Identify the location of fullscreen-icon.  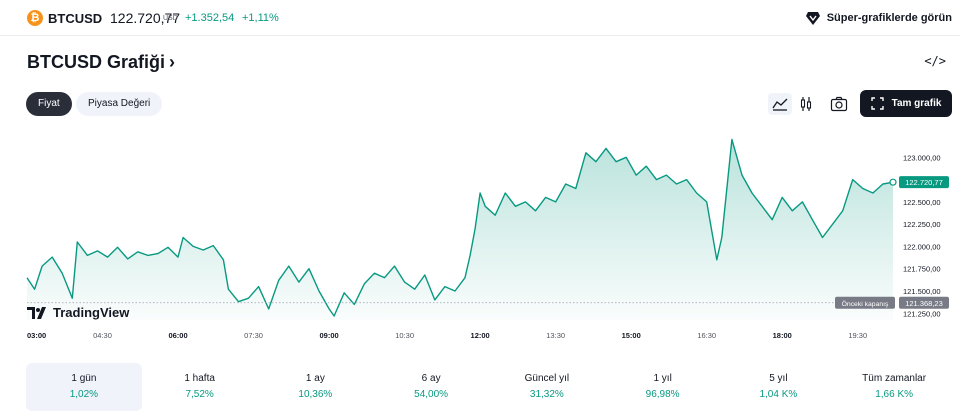
(877, 103).